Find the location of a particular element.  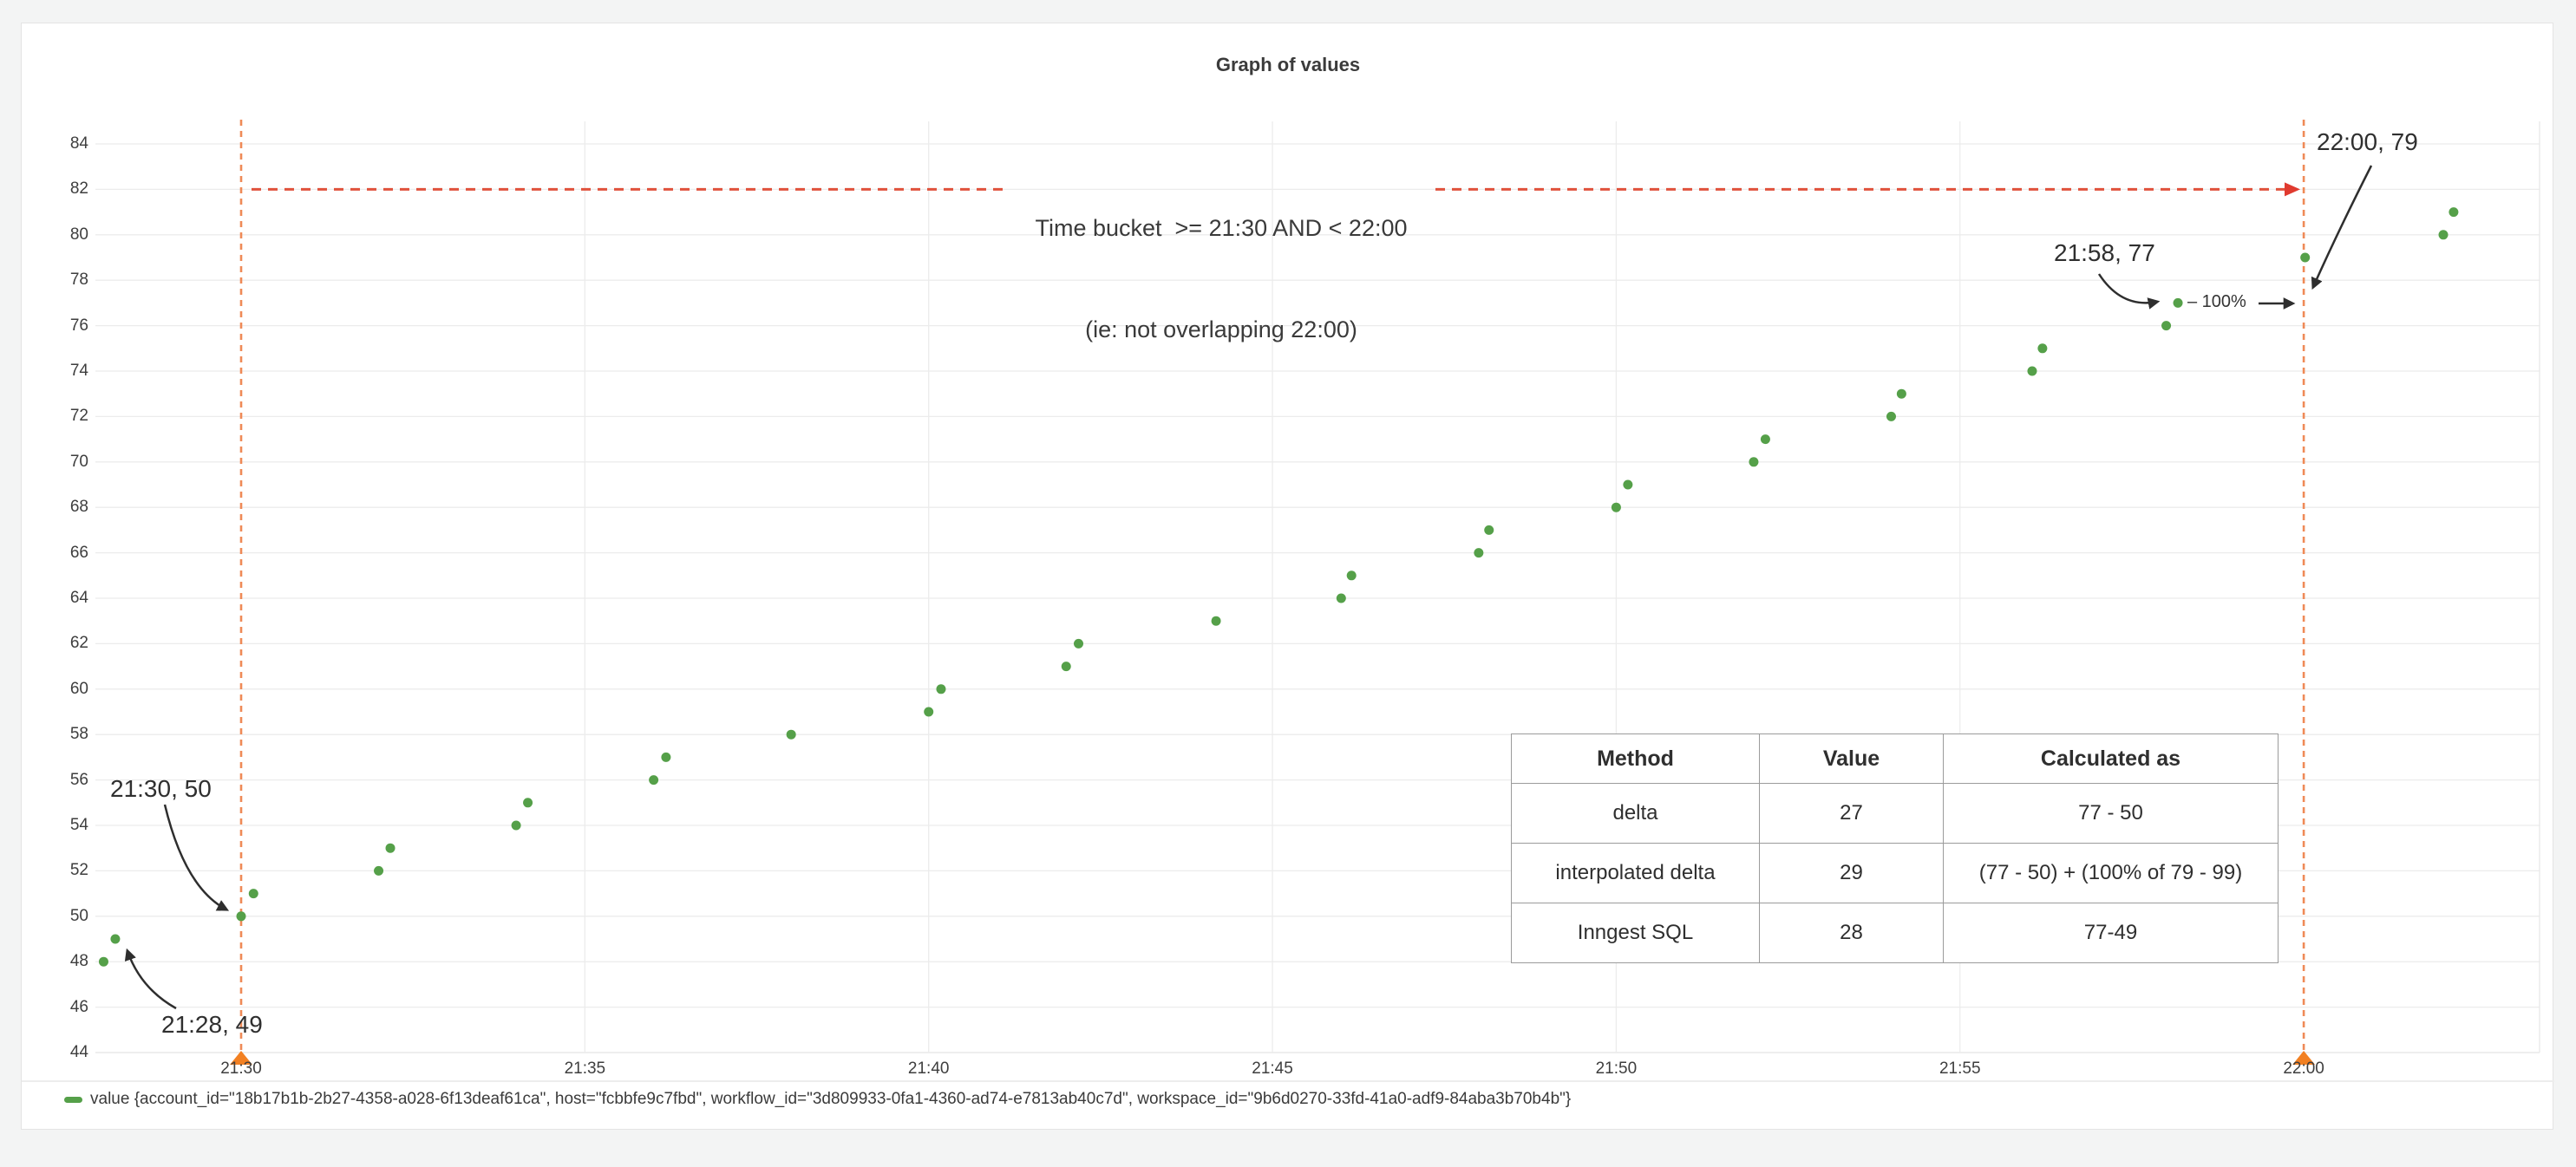

y-tick-label-74: 74 is located at coordinates (78, 371).